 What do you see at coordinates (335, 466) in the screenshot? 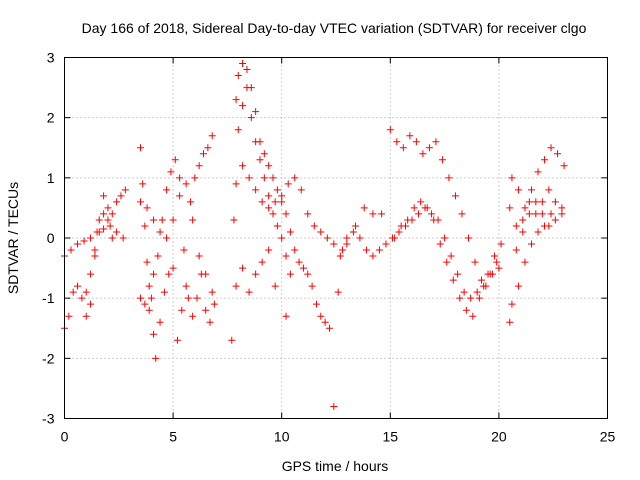
I see `x-axis-label: GPS time / hours` at bounding box center [335, 466].